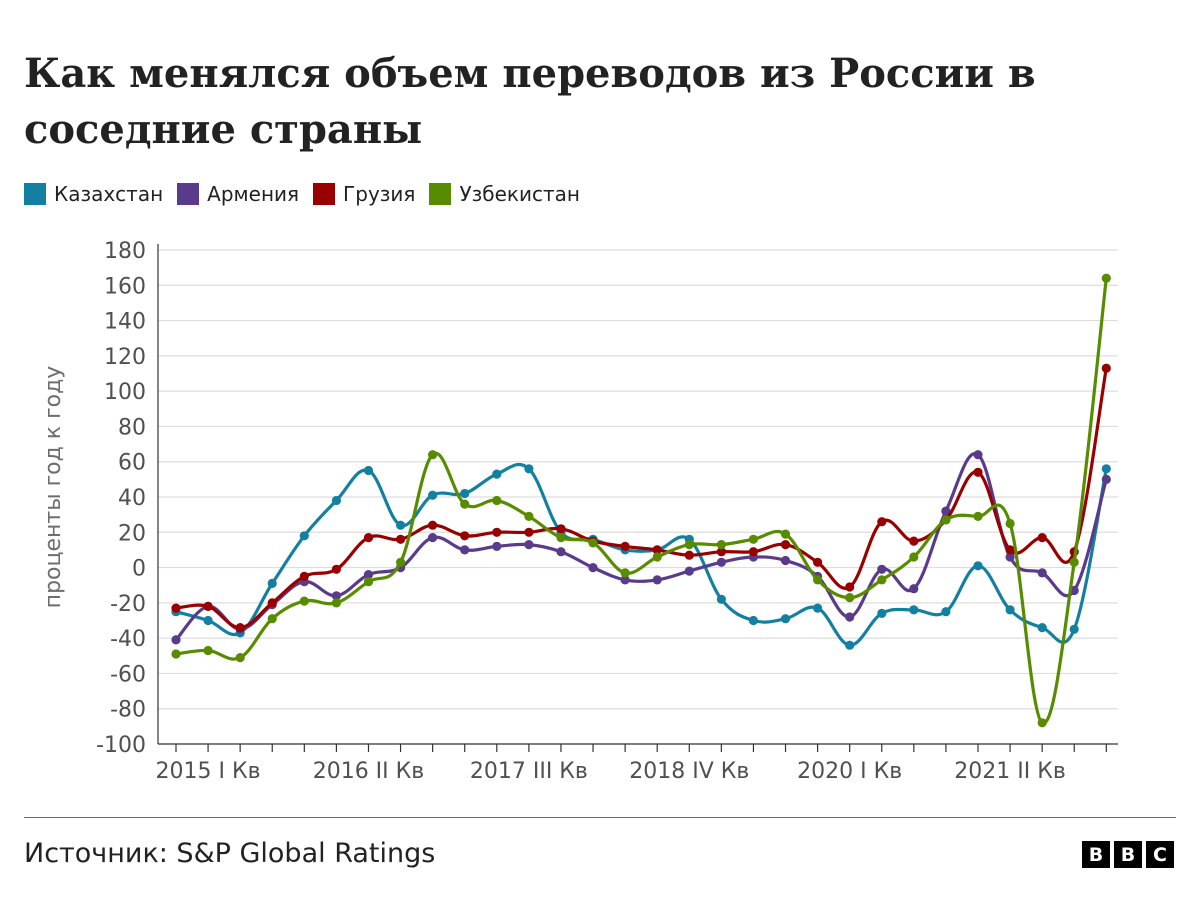 Image resolution: width=1200 pixels, height=905 pixels. I want to click on y-tick-label: 40, so click(132, 498).